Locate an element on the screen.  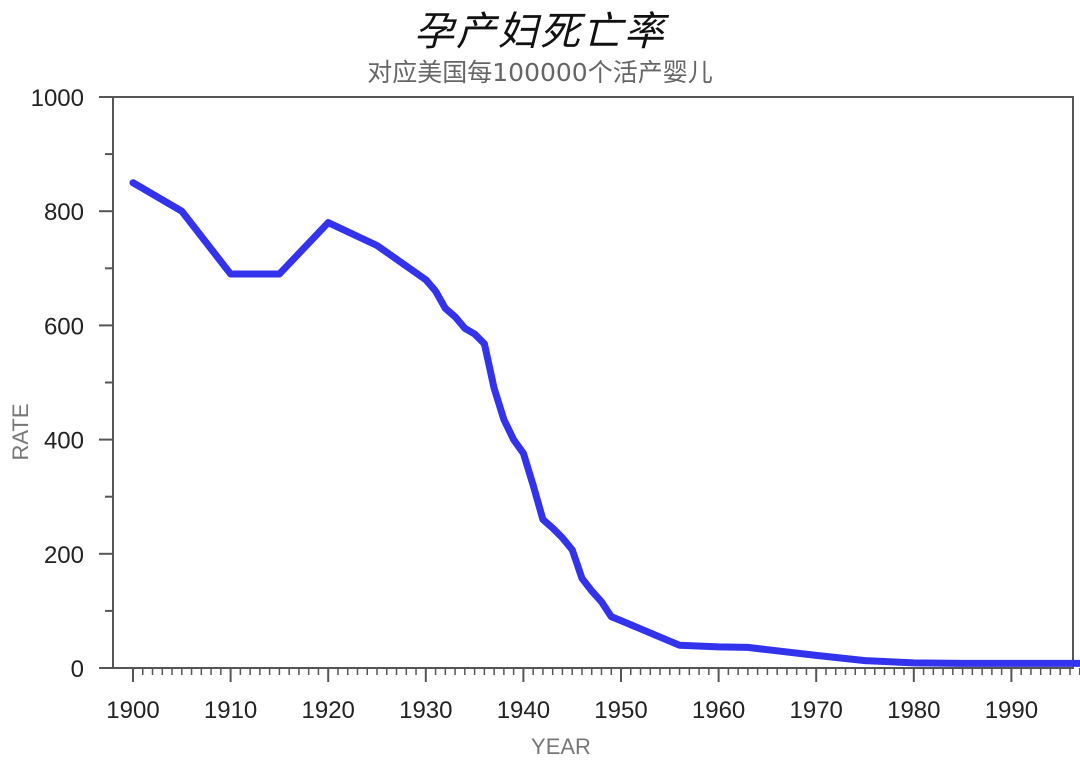
y-tick-label: 200 is located at coordinates (64, 555).